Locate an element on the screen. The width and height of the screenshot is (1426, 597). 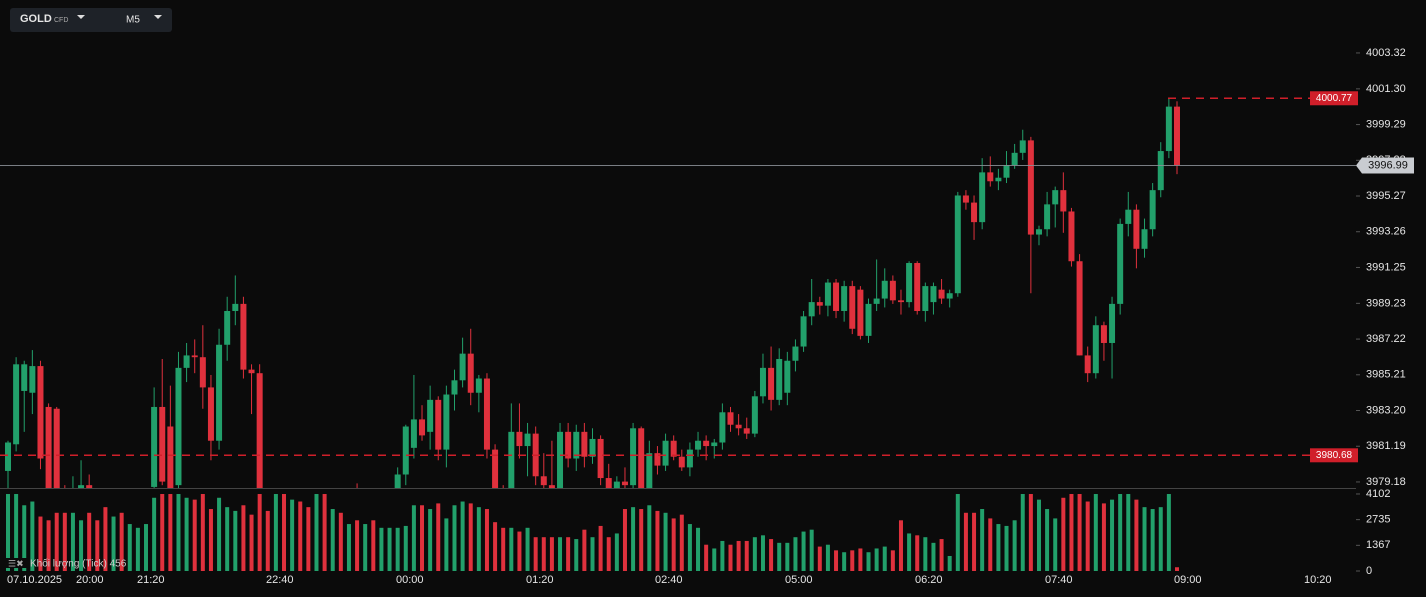
x-tick-label: 06:20 is located at coordinates (929, 580).